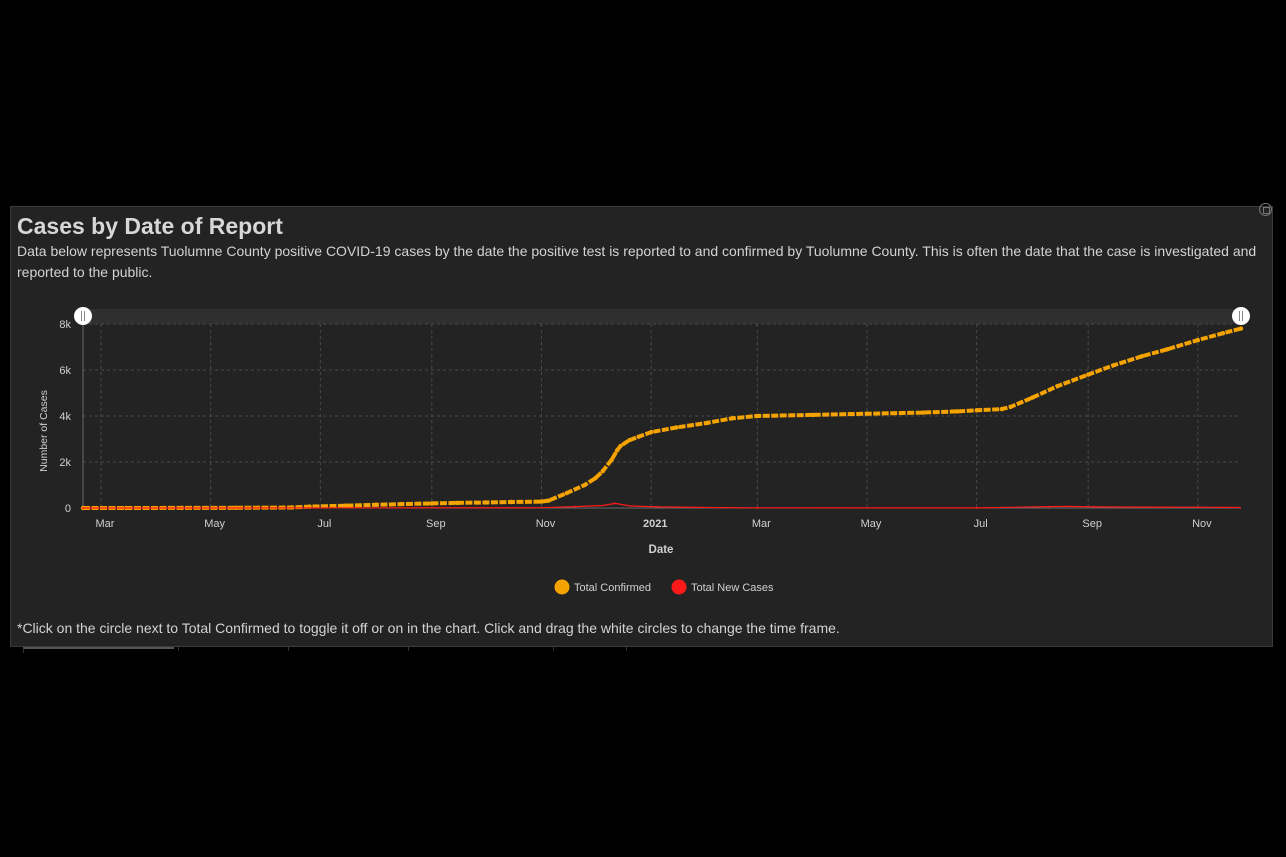 The height and width of the screenshot is (857, 1286). What do you see at coordinates (98, 650) in the screenshot?
I see `bottom-tab-underline` at bounding box center [98, 650].